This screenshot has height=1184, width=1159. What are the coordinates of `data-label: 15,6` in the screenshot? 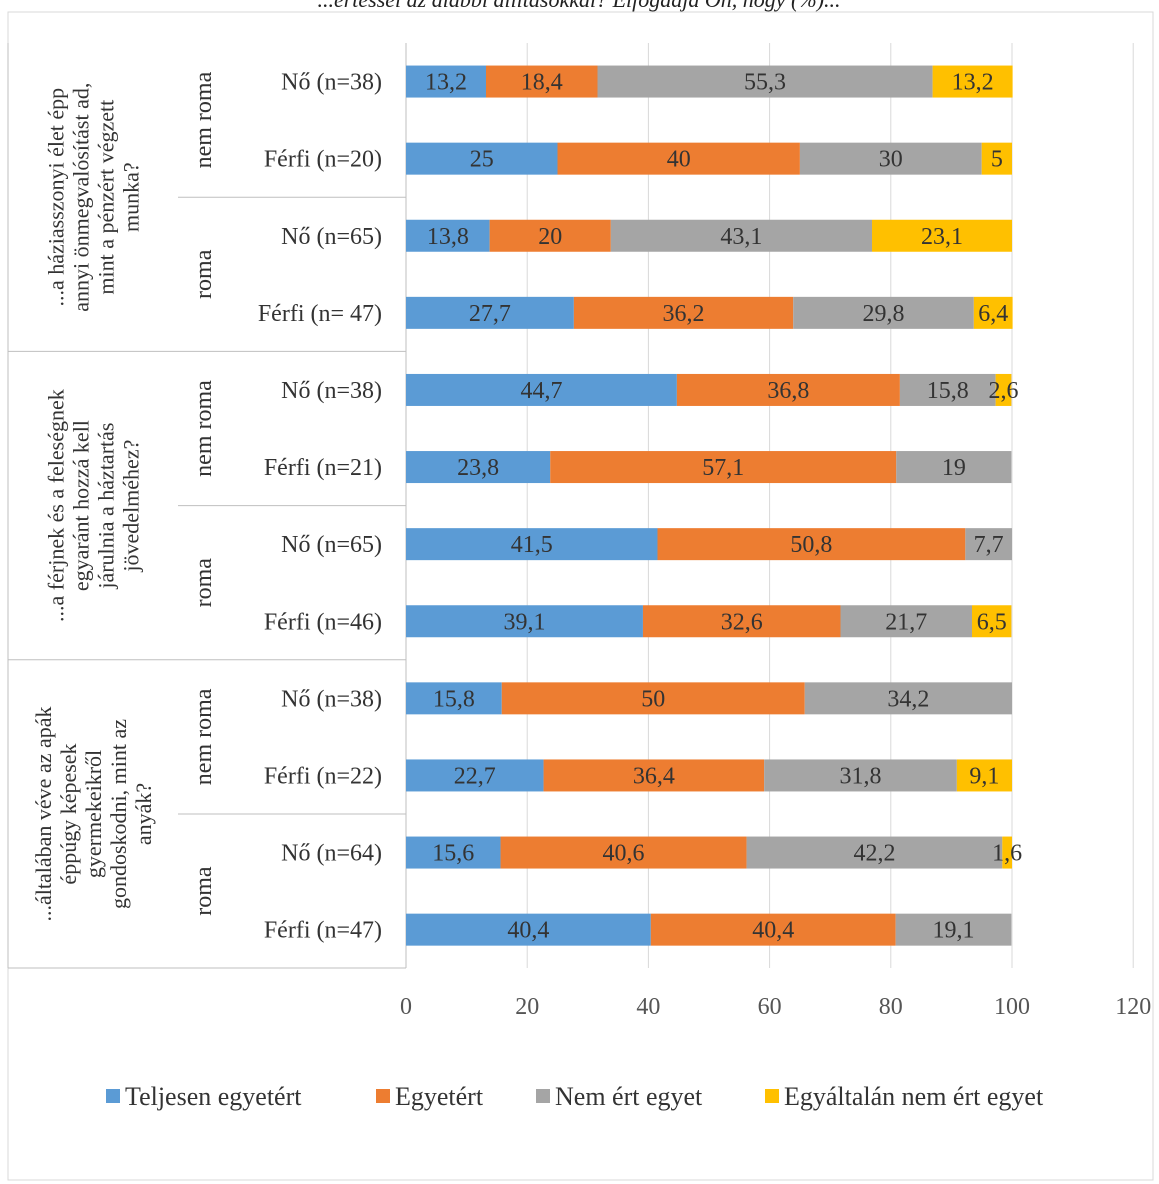 It's located at (453, 854).